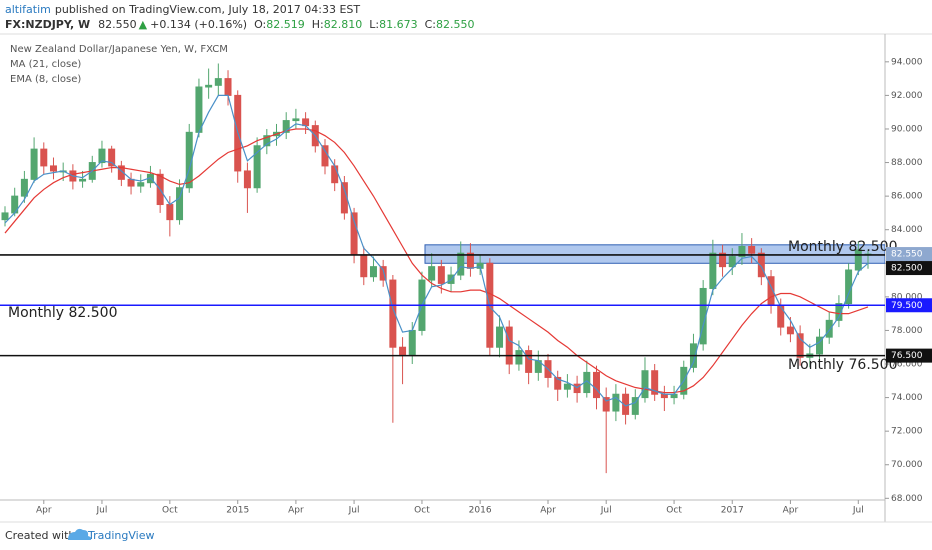  What do you see at coordinates (907, 297) in the screenshot?
I see `y-tick-label: 80.000` at bounding box center [907, 297].